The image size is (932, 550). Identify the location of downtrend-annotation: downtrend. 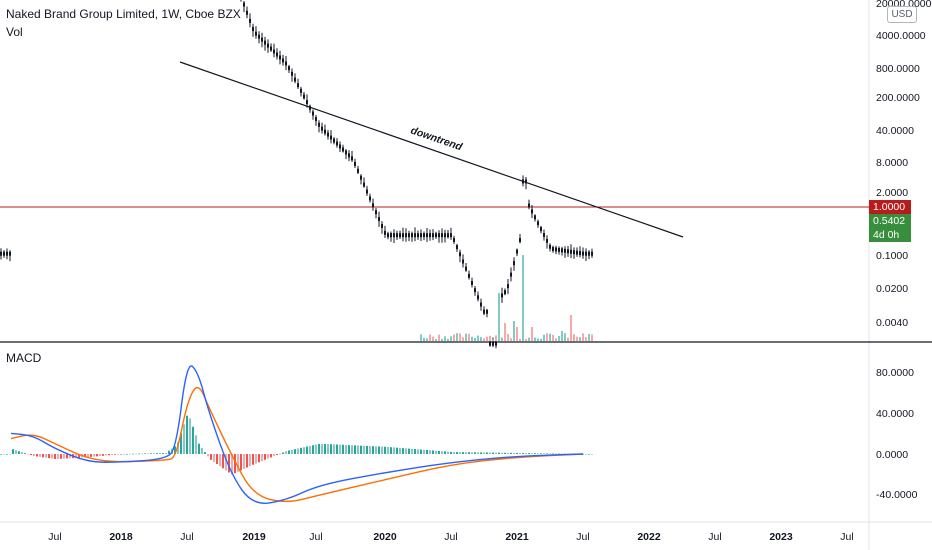
(436, 138).